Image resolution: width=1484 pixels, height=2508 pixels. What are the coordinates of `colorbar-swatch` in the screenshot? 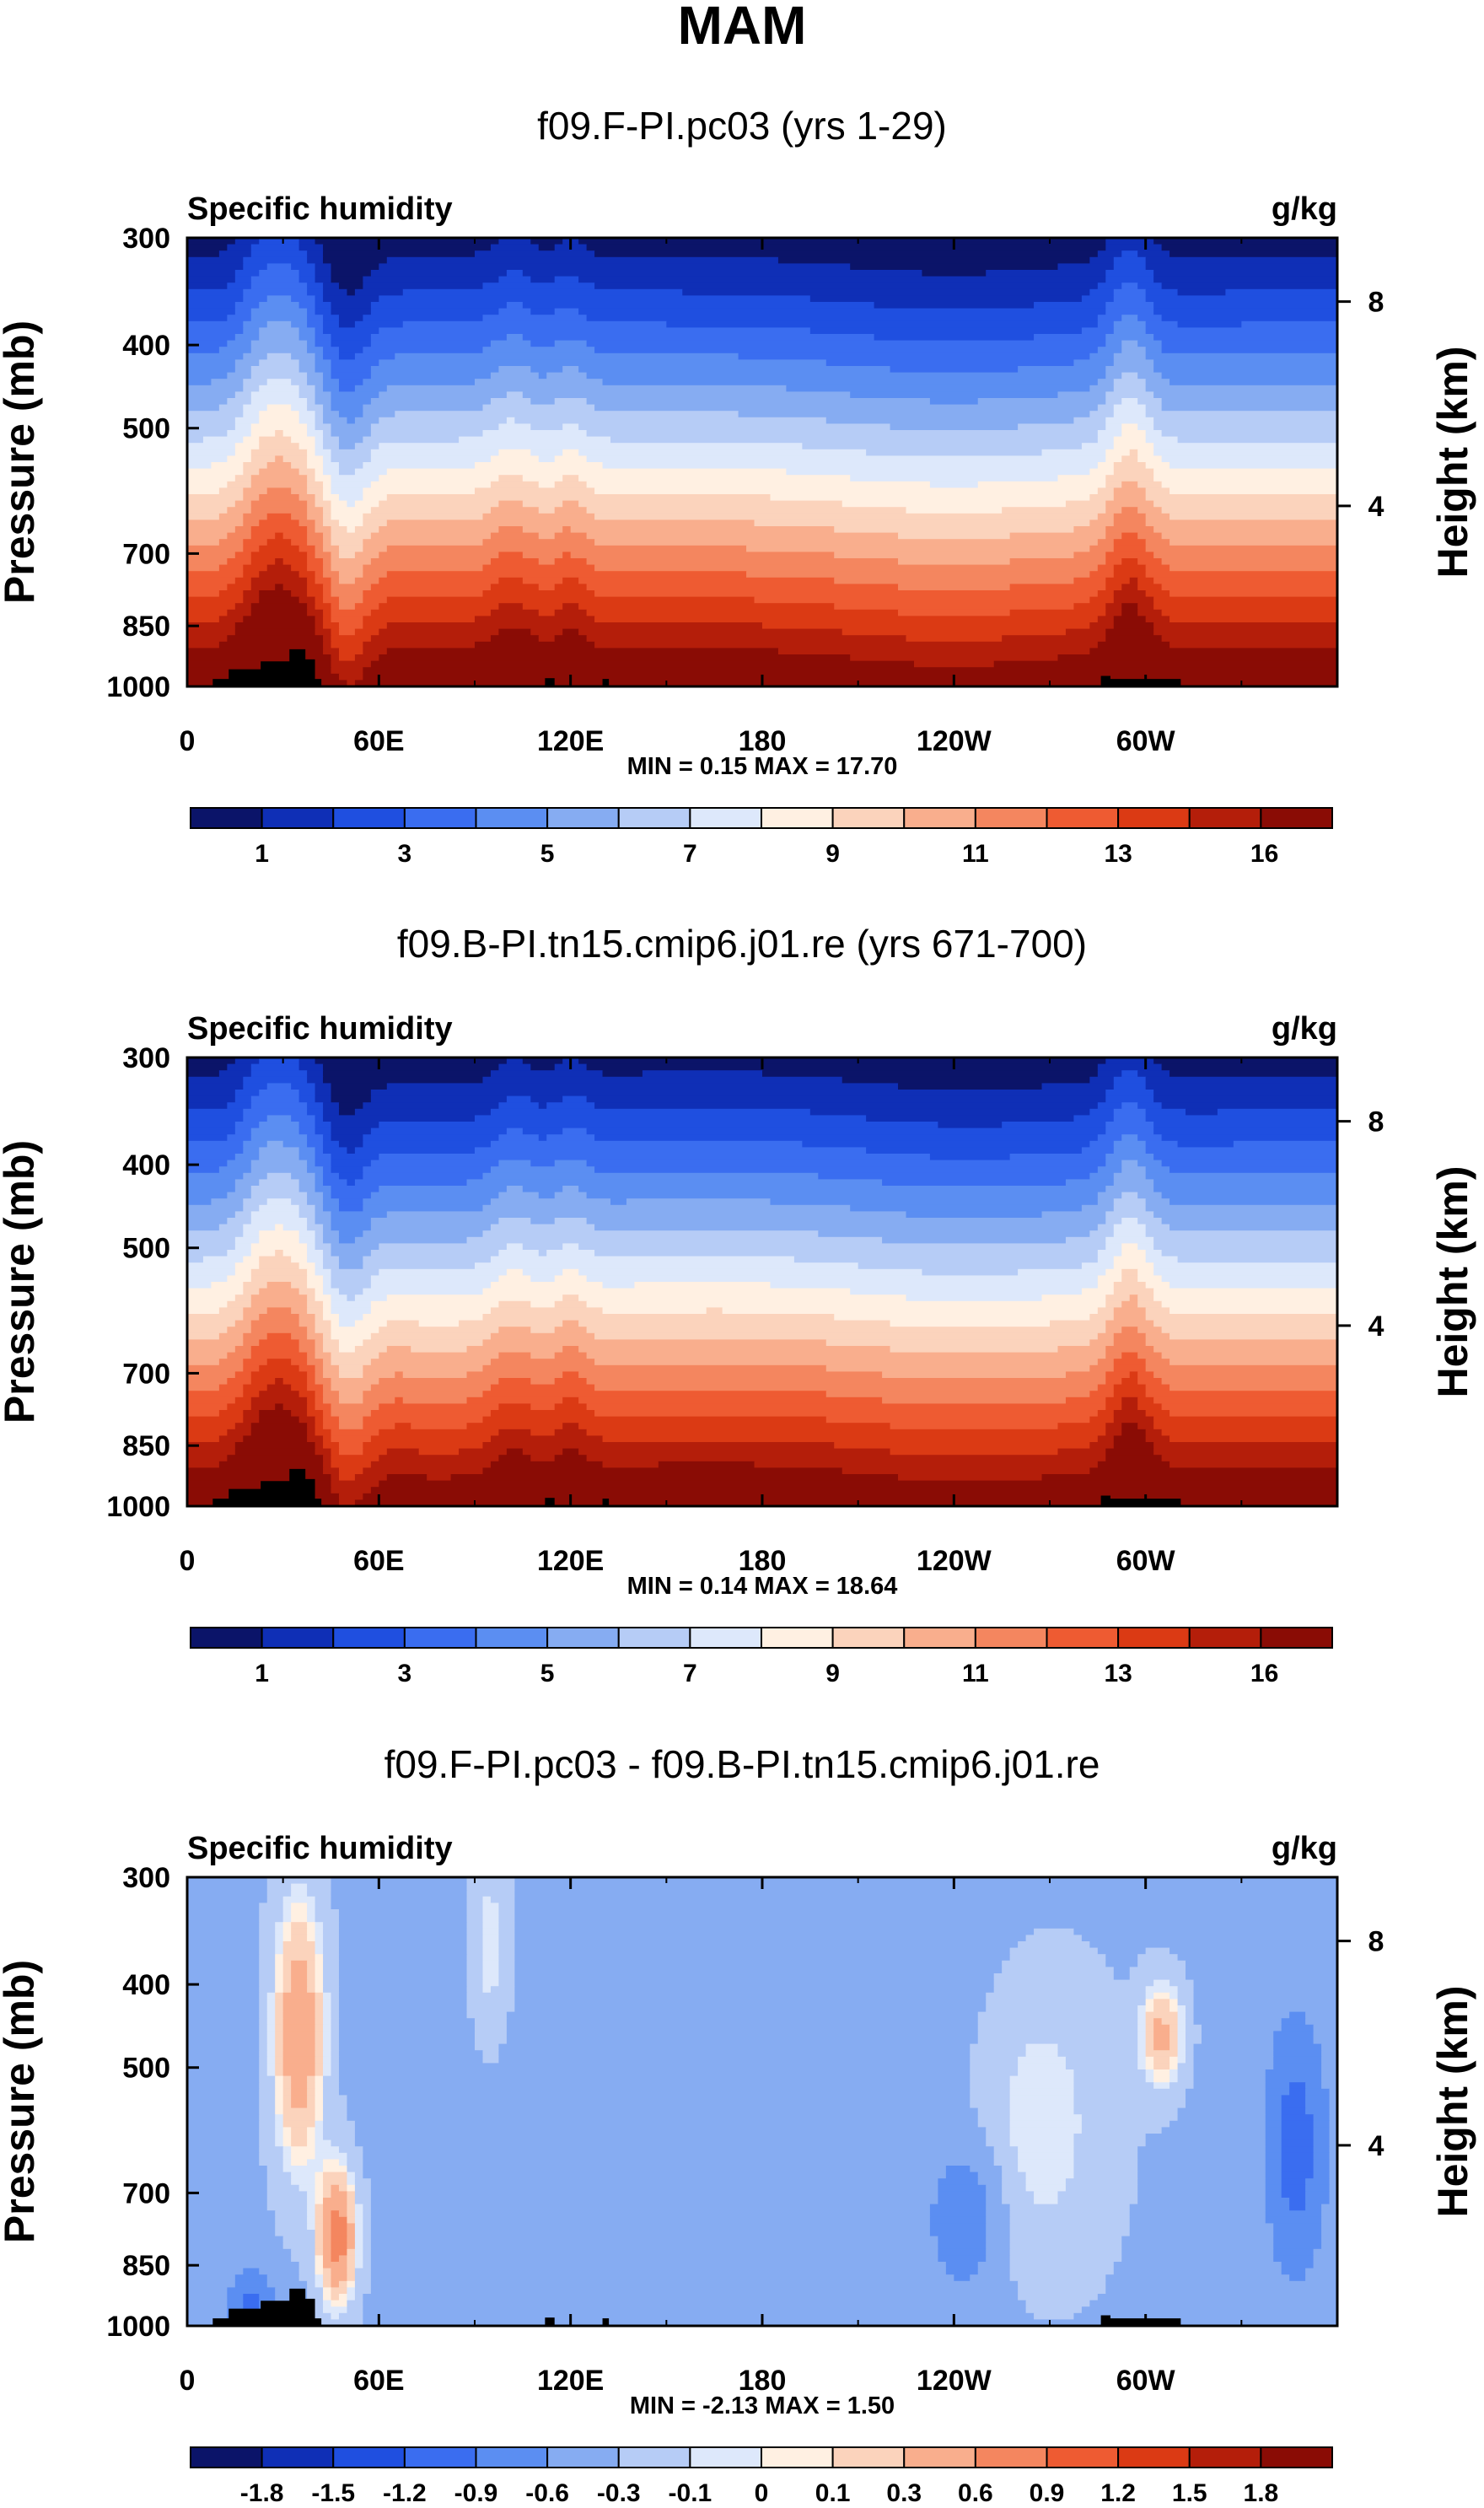 It's located at (797, 1638).